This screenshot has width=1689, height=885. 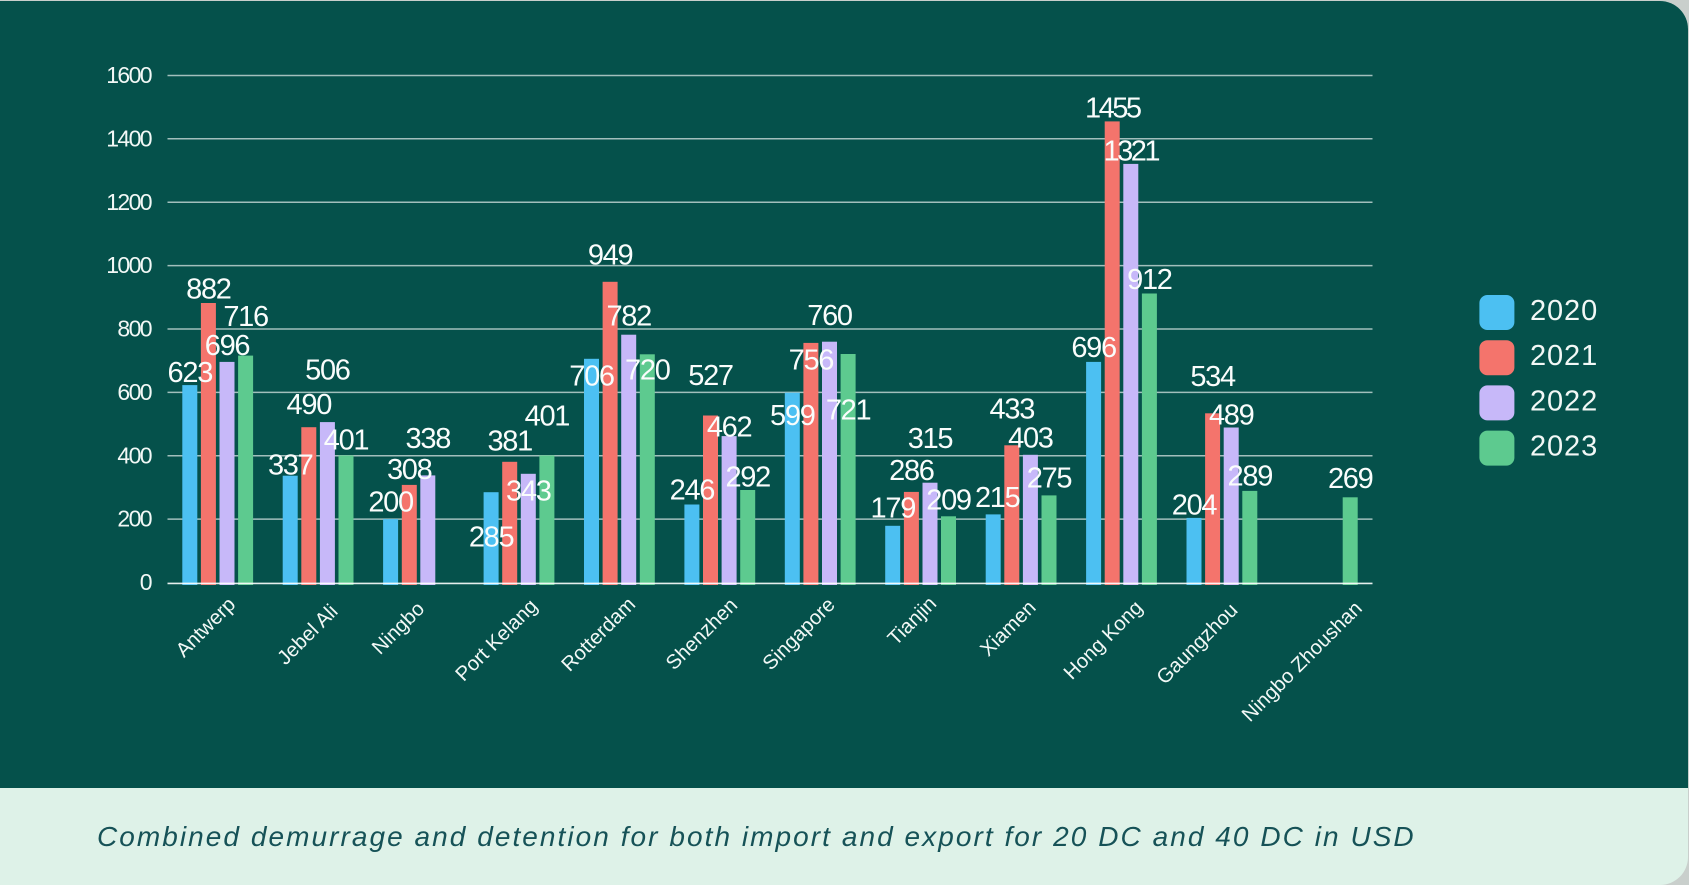 What do you see at coordinates (1250, 477) in the screenshot?
I see `svg-text: 289` at bounding box center [1250, 477].